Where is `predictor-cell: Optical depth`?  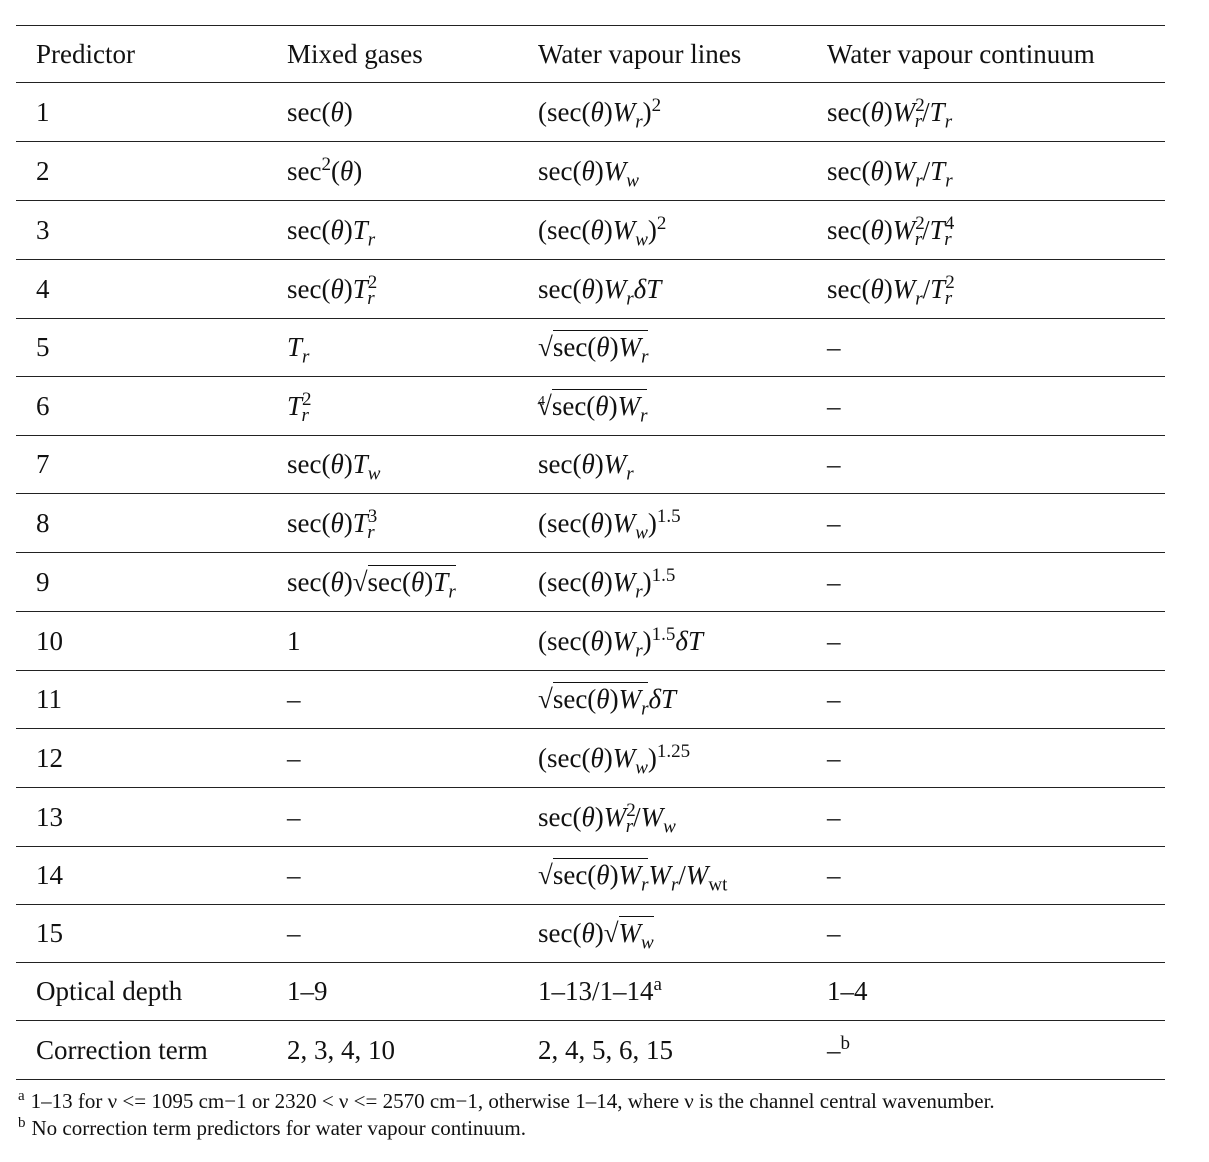
predictor-cell: Optical depth is located at coordinates (109, 991).